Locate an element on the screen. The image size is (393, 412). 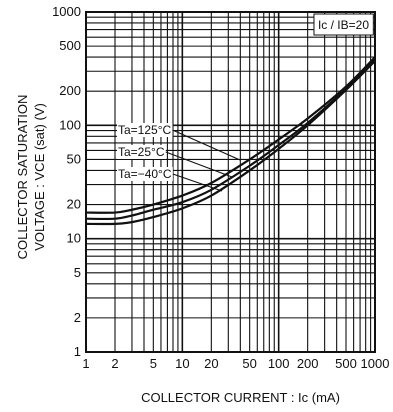
series-label-125c: Ta=125°C is located at coordinates (145, 130).